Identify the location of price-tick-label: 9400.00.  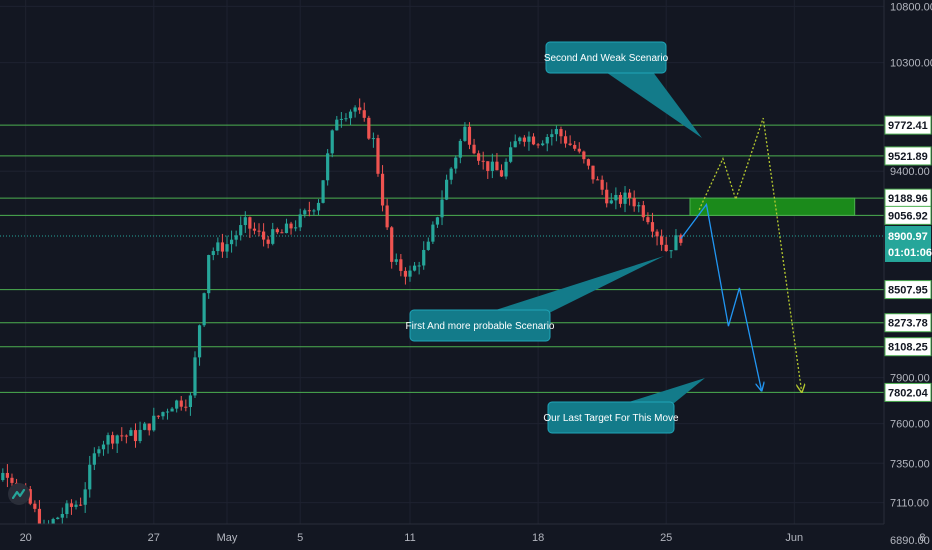
(910, 172).